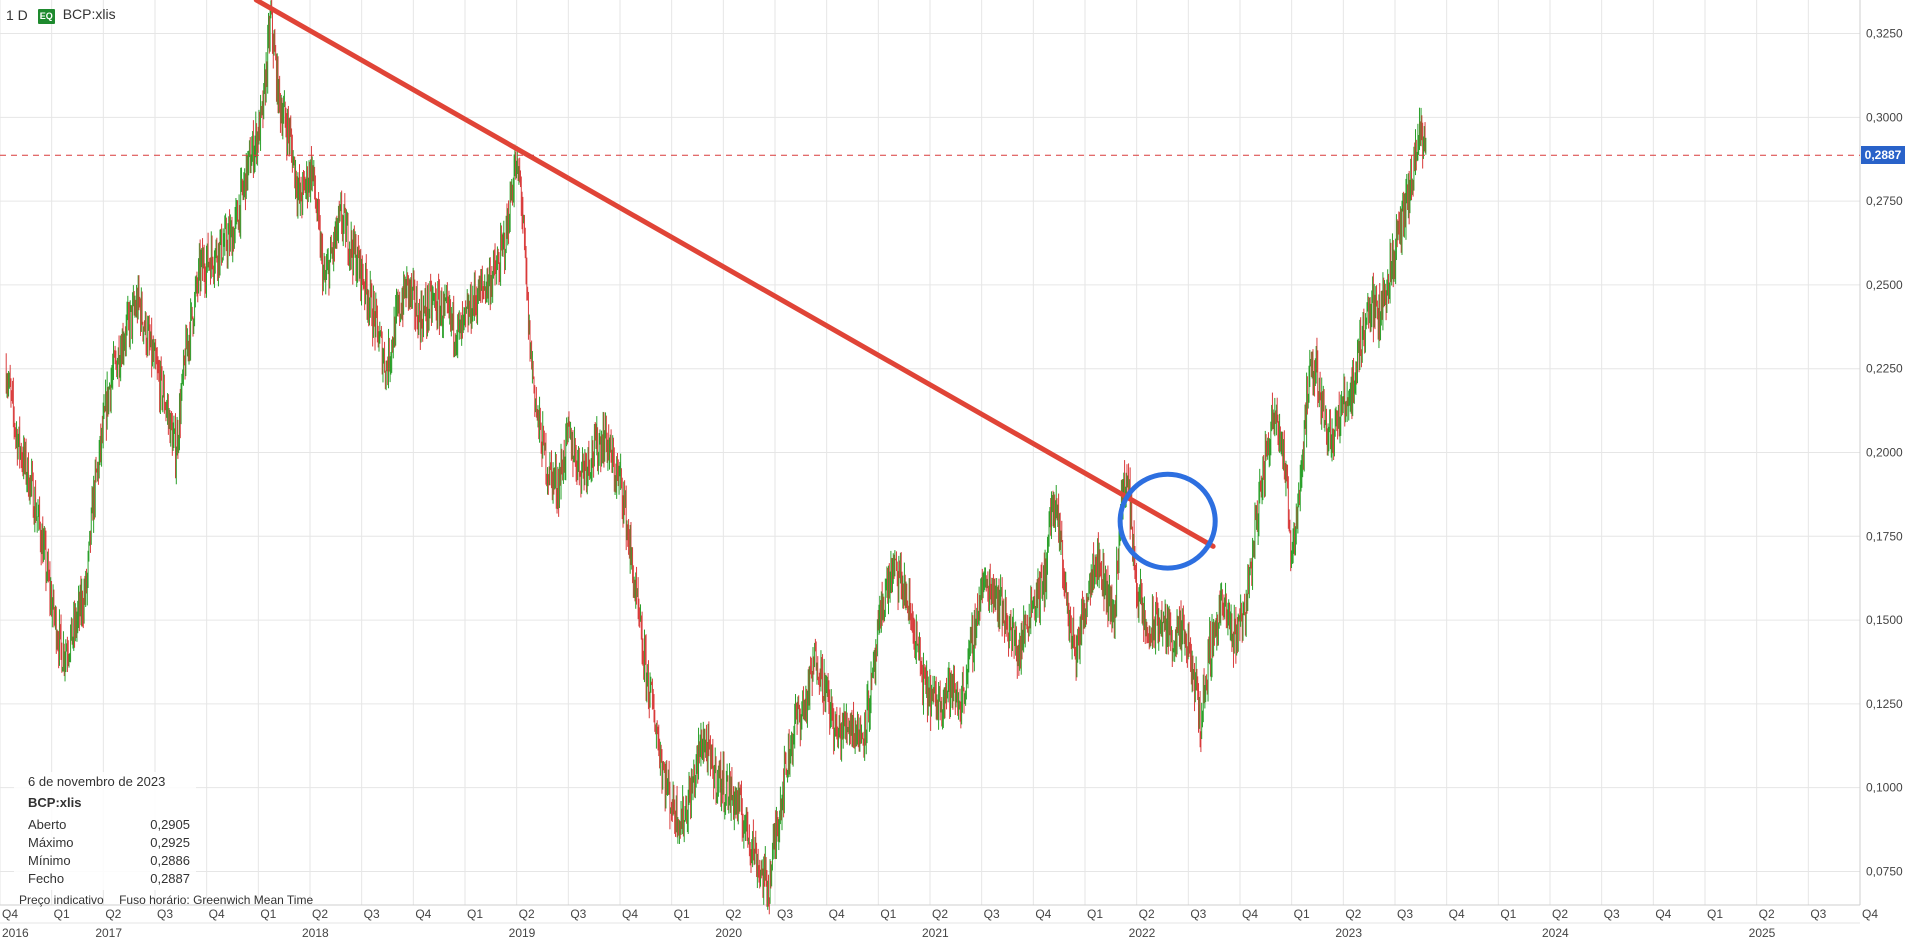  I want to click on highlight-circle, so click(1167, 521).